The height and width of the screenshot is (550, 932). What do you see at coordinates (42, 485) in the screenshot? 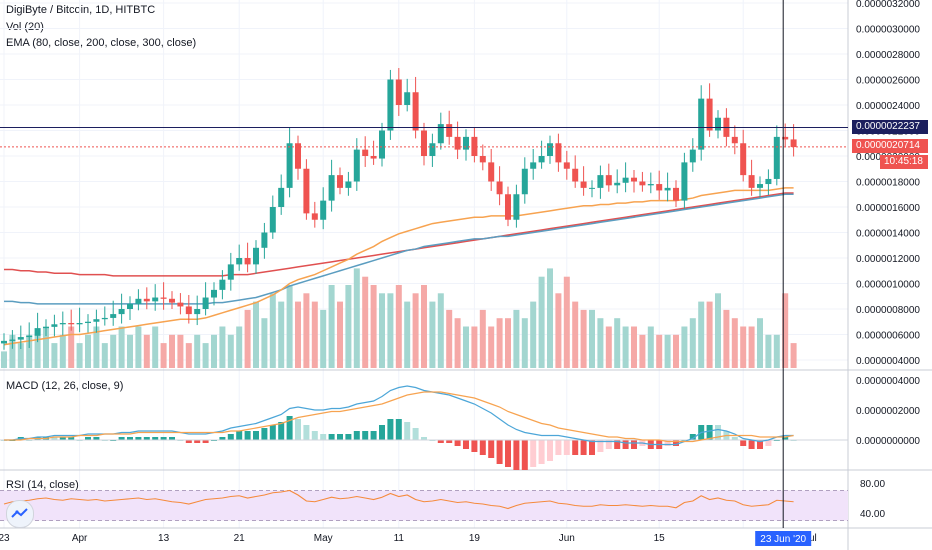
I see `rsi-legend: RSI (14, close)` at bounding box center [42, 485].